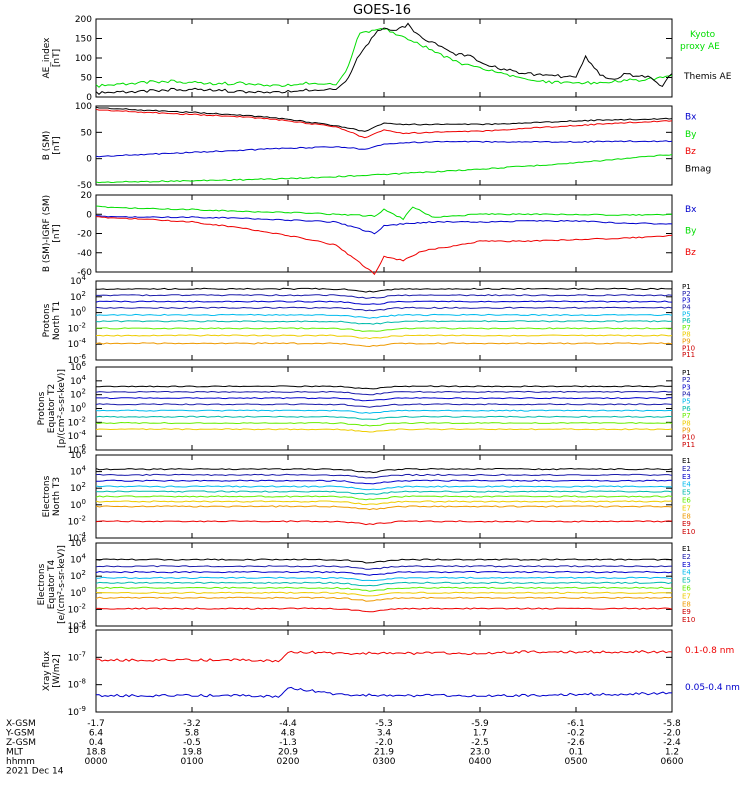 The image size is (750, 805). Describe the element at coordinates (84, 452) in the screenshot. I see `electrons_t3-ytick-exponent: 6` at that location.